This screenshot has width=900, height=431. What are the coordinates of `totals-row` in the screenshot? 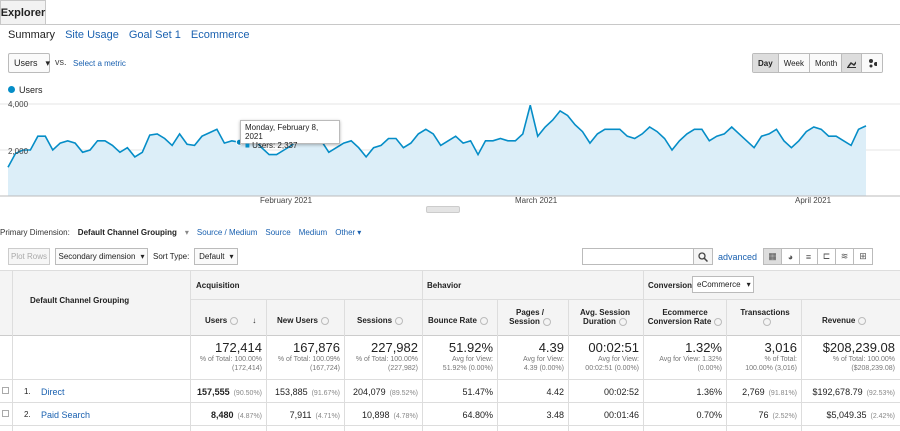 It's located at (450, 357).